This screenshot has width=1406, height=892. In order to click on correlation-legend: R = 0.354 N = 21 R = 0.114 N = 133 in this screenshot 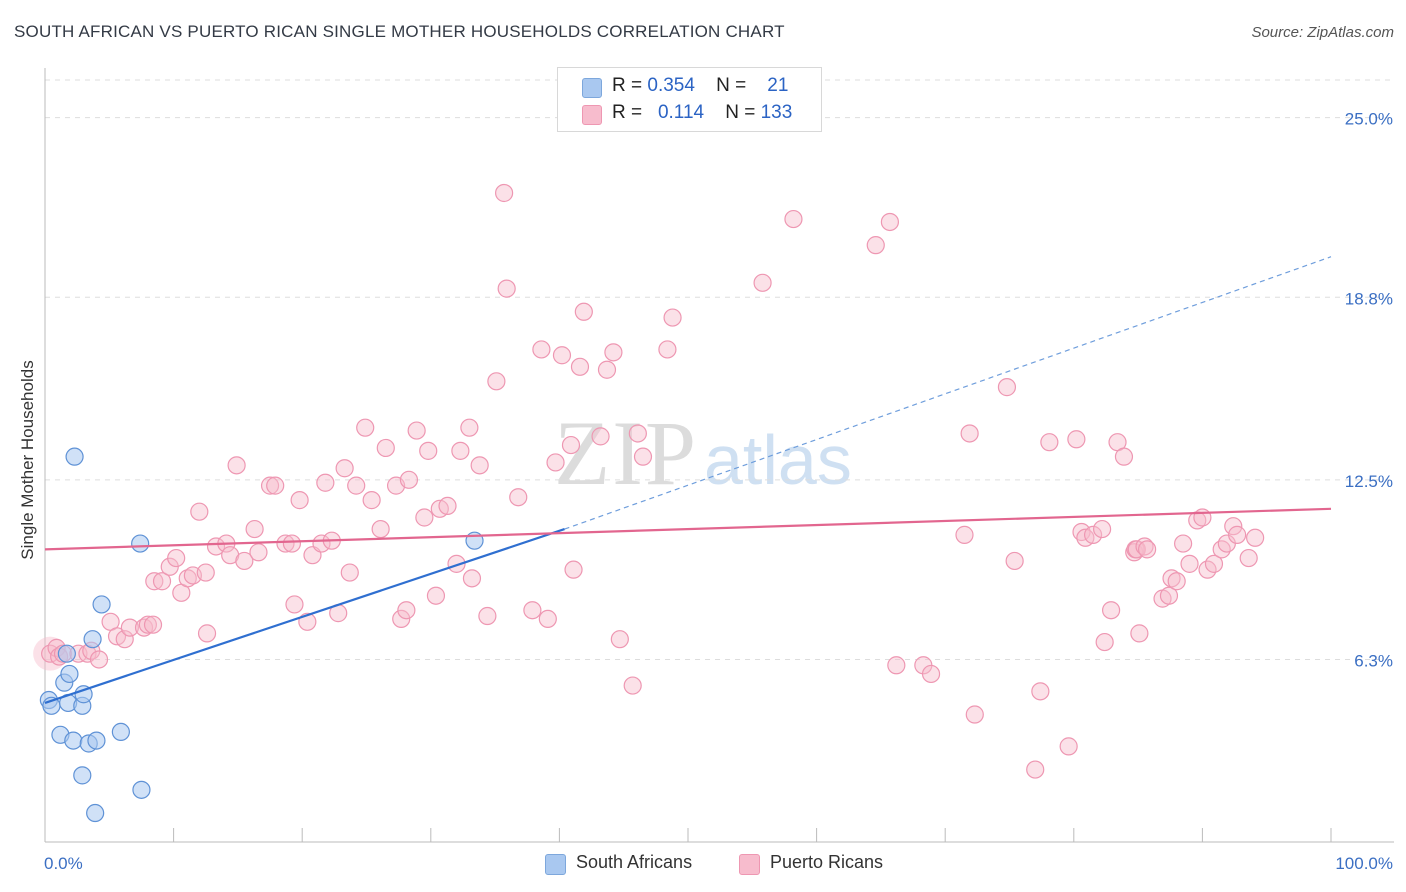, I will do `click(689, 99)`.